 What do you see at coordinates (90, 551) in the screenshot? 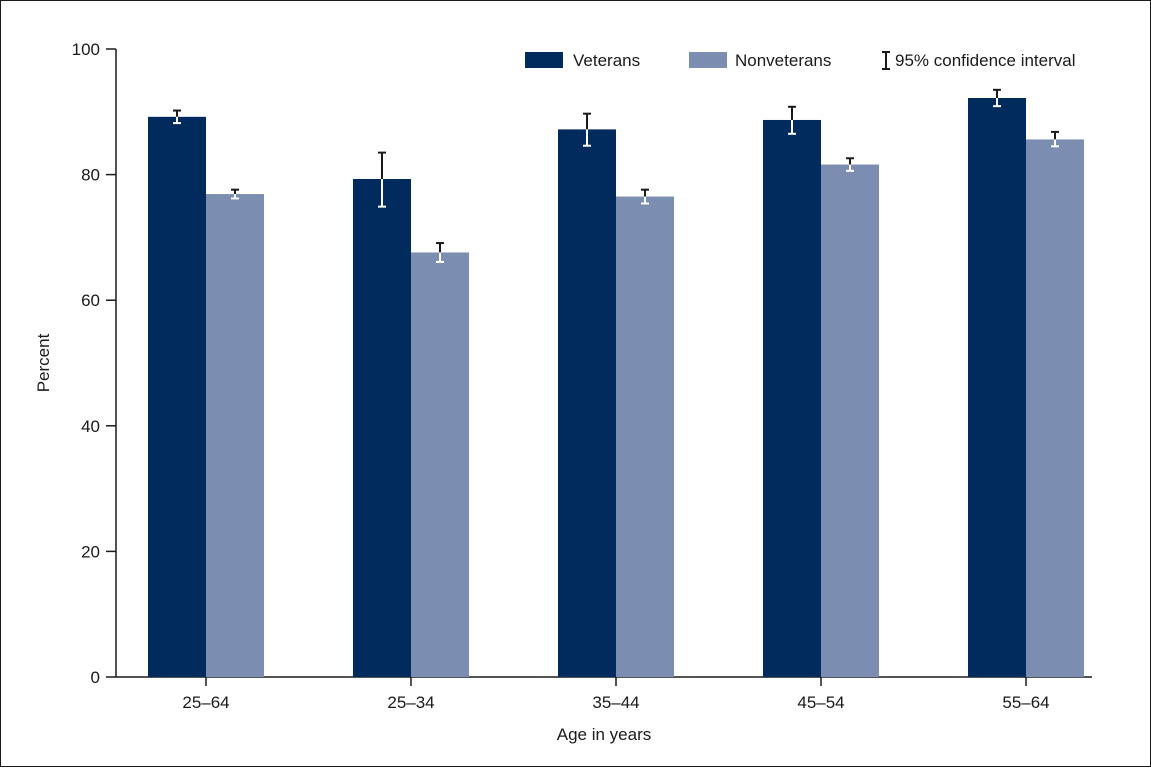
I see `y-tick-label: 20` at bounding box center [90, 551].